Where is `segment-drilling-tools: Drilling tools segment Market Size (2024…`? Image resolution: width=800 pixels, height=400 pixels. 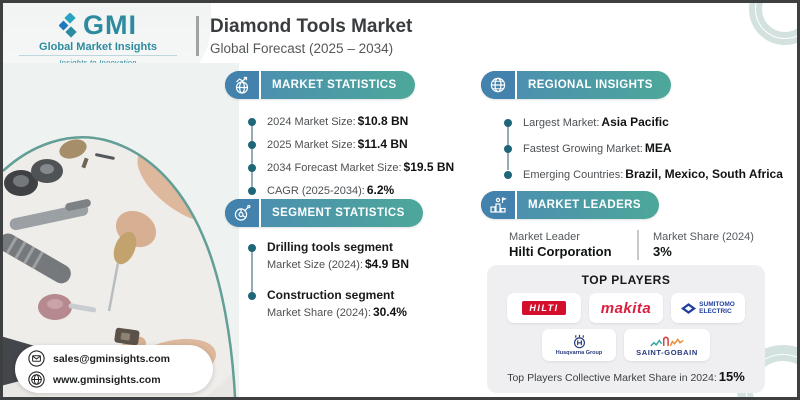 segment-drilling-tools: Drilling tools segment Market Size (2024… is located at coordinates (335, 256).